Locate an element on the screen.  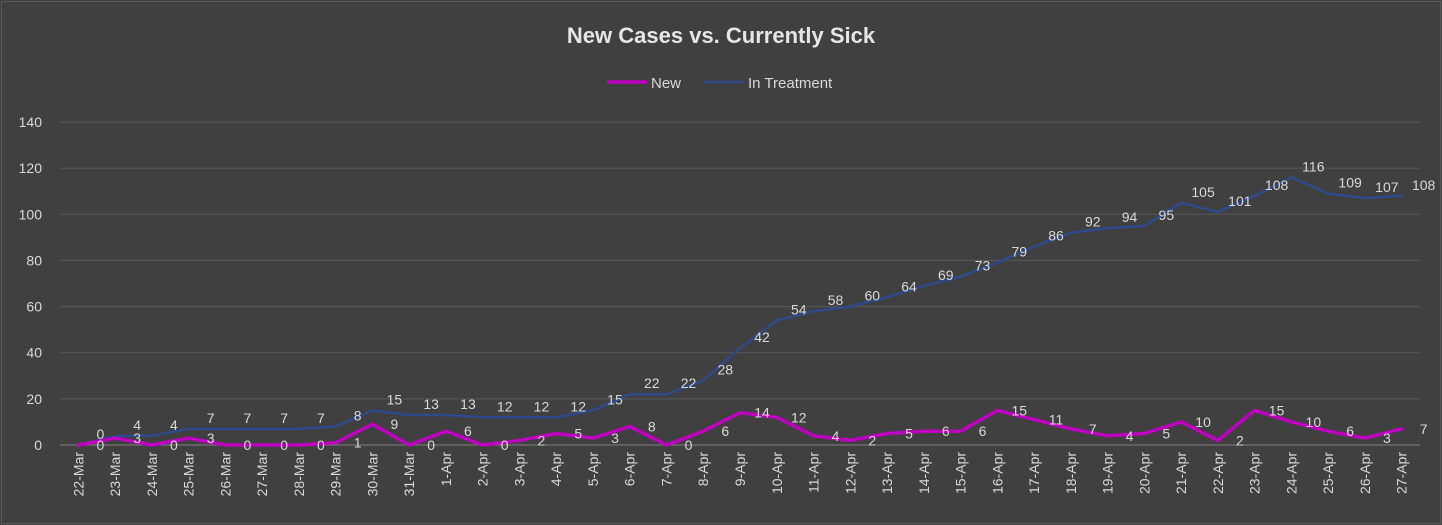
data-label-in-treatment: 54 is located at coordinates (799, 309).